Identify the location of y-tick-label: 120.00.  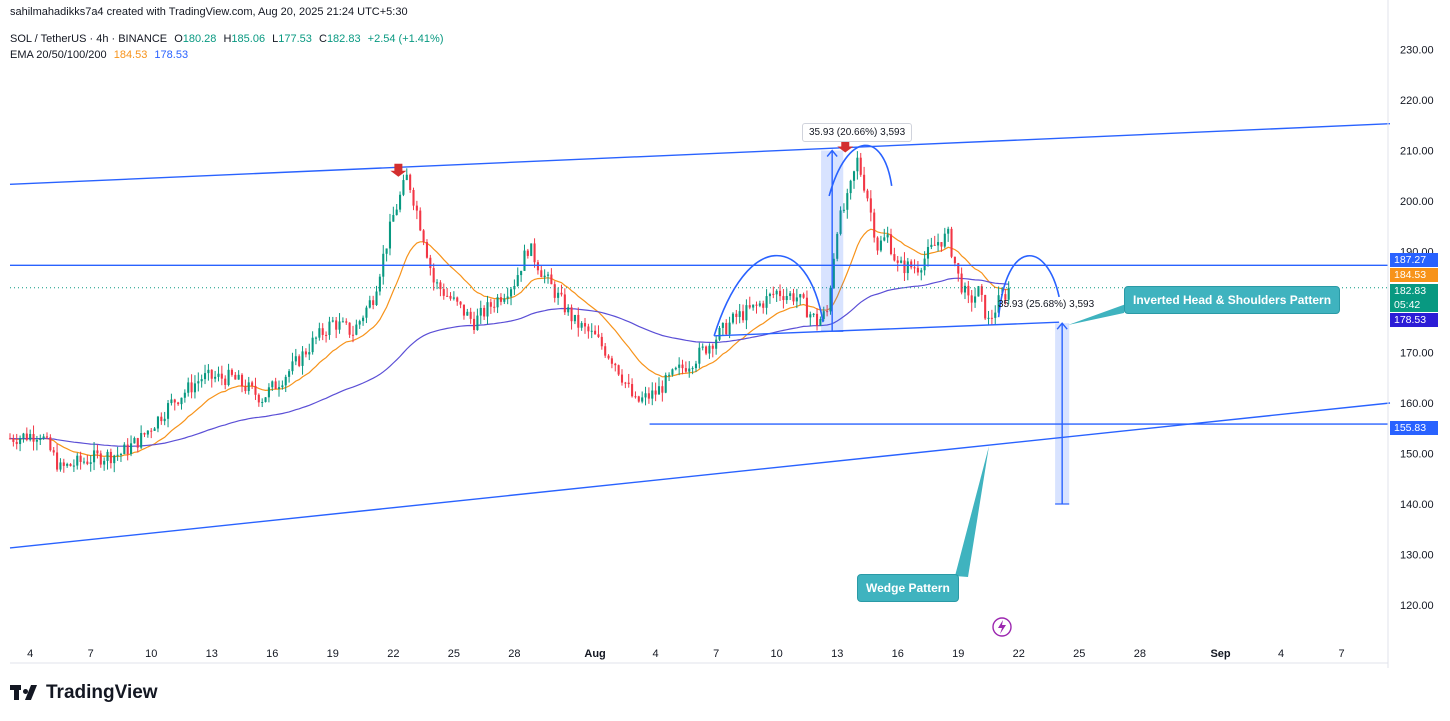
(1417, 606).